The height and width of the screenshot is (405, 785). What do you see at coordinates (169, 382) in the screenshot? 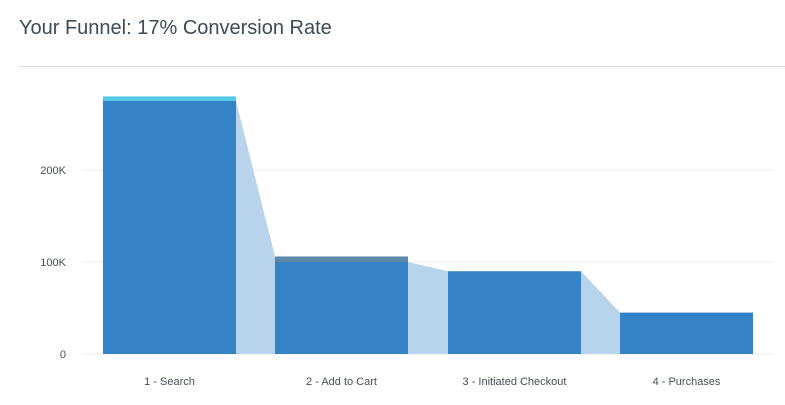
I see `x-axis-label: 1 - Search` at bounding box center [169, 382].